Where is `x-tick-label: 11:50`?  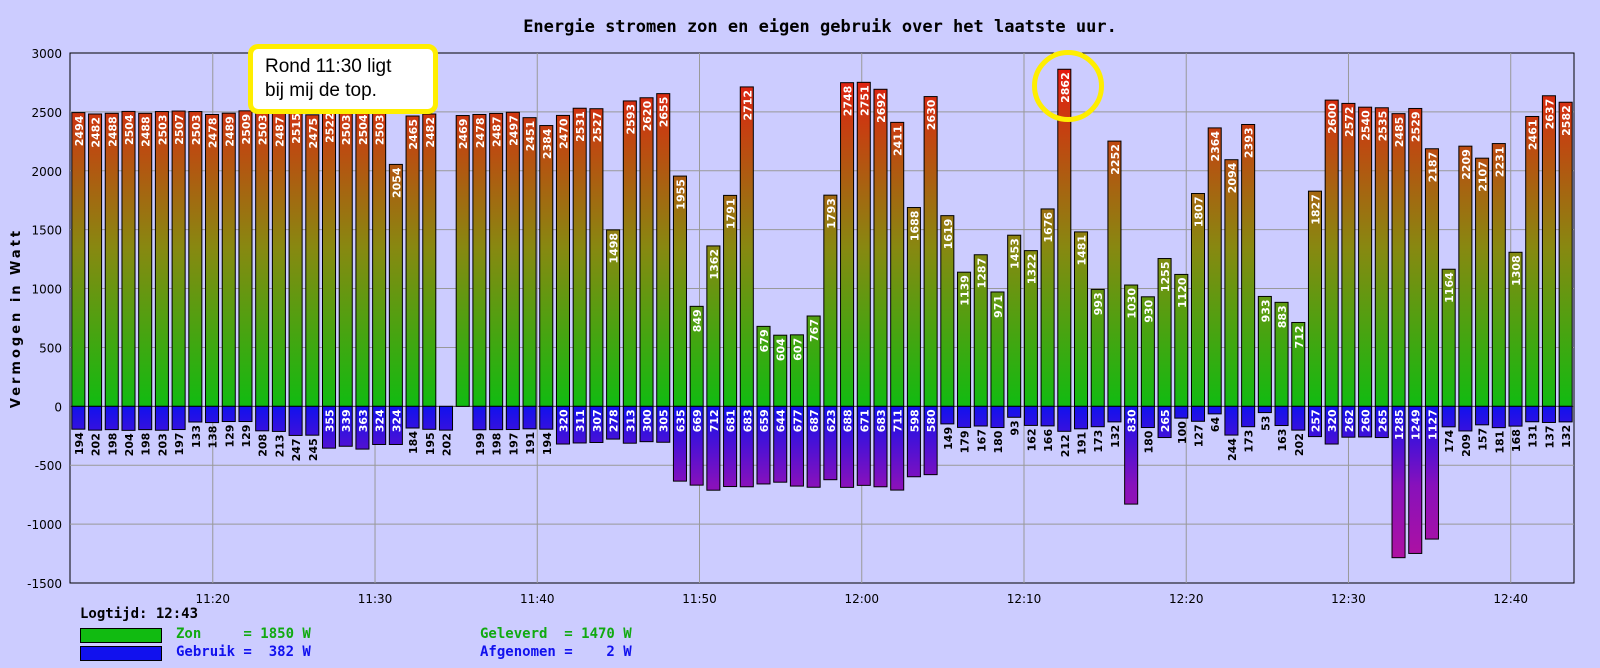 x-tick-label: 11:50 is located at coordinates (699, 599).